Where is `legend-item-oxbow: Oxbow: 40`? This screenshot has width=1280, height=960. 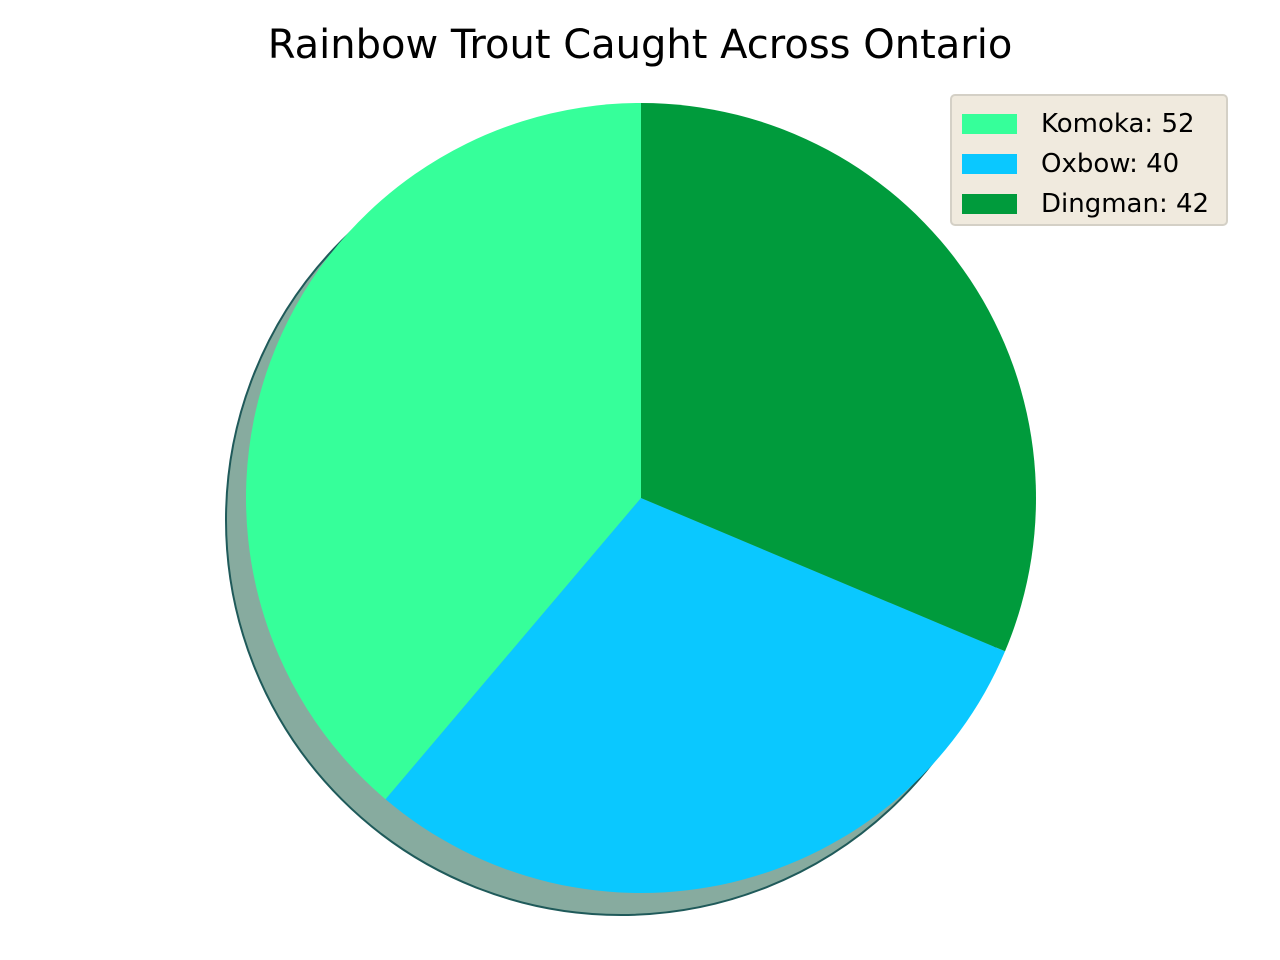
legend-item-oxbow: Oxbow: 40 is located at coordinates (1089, 164).